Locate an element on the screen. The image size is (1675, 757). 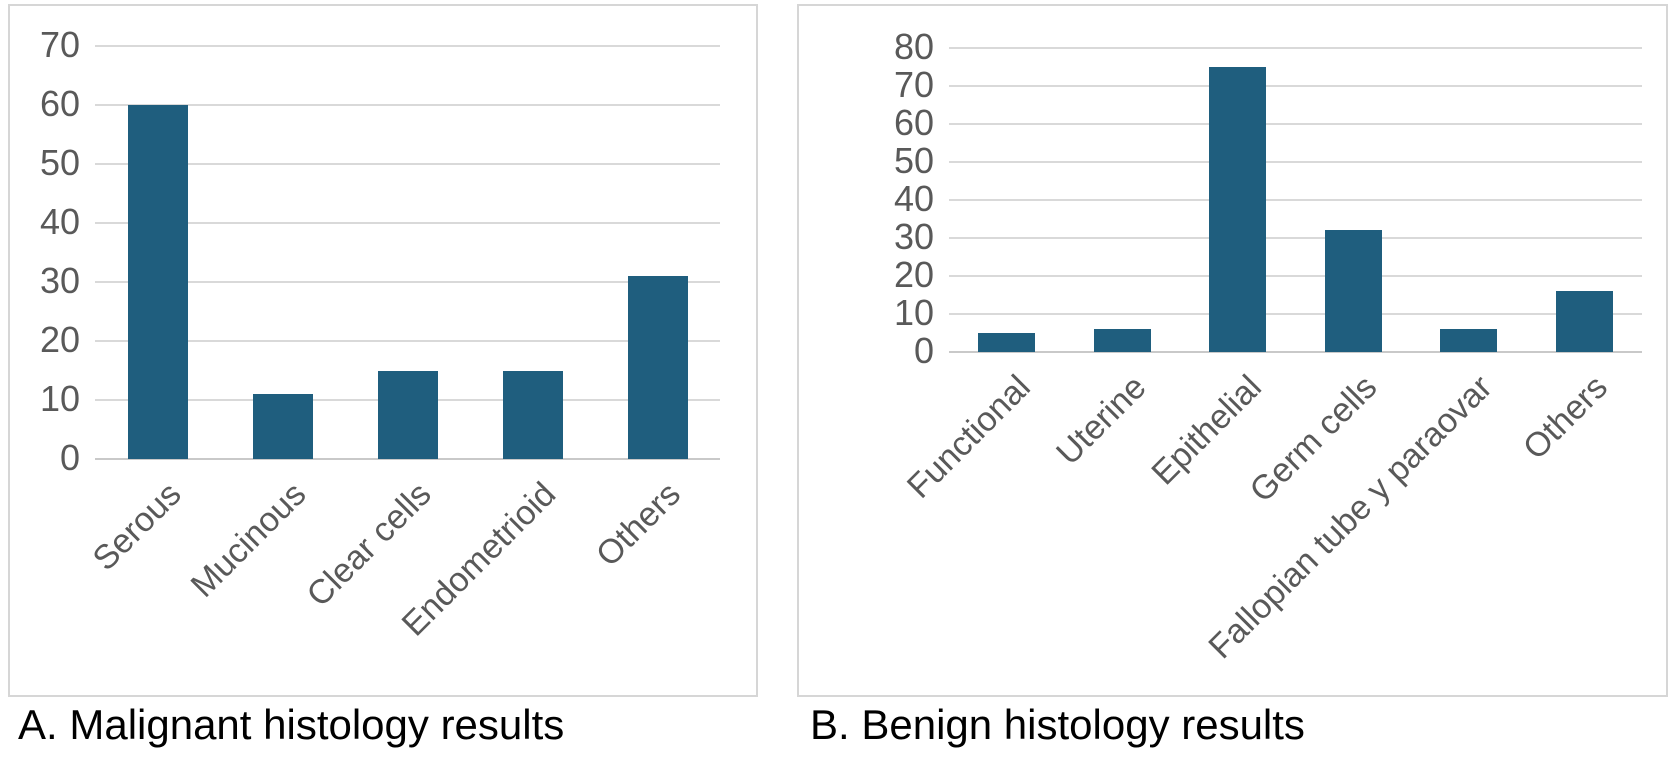
bar-epithelial is located at coordinates (1238, 209).